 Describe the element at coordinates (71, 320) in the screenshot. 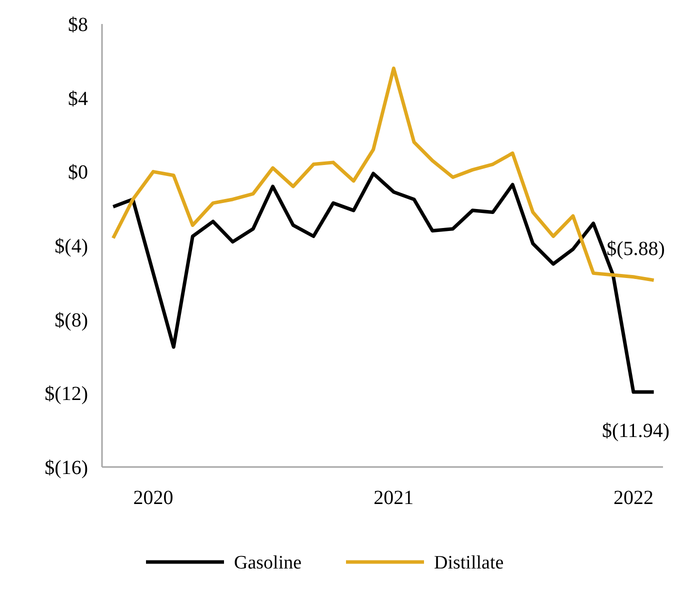

I see `y-tick-label: $(8)` at that location.